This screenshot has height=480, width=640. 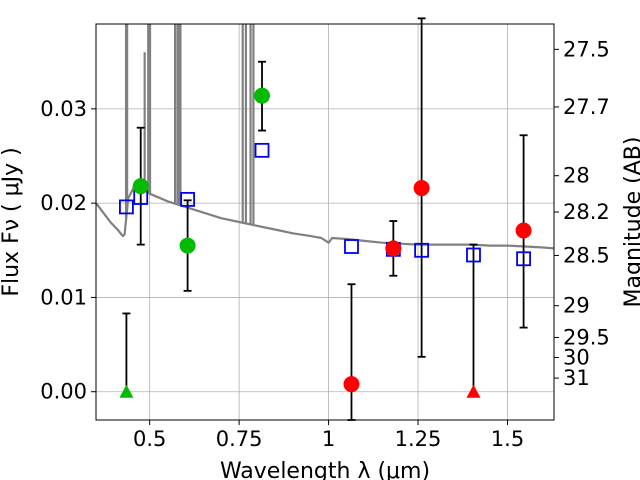 I want to click on x-tick-label: 0.5, so click(x=149, y=439).